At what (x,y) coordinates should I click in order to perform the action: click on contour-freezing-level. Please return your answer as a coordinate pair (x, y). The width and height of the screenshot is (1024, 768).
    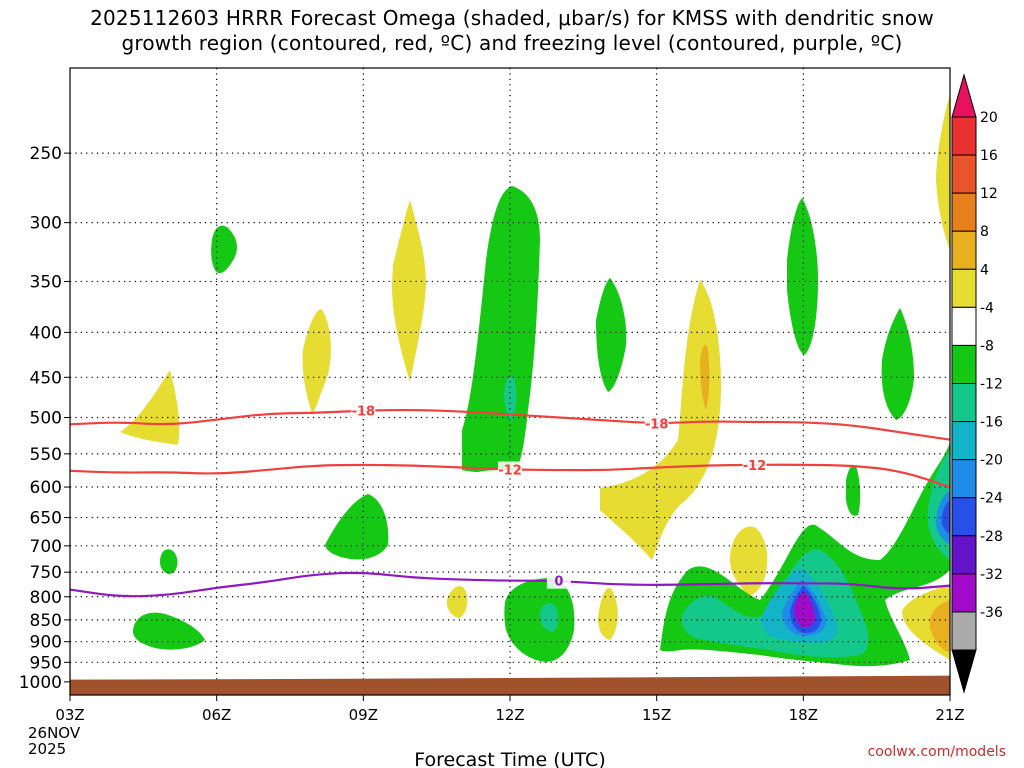
    Looking at the image, I should click on (510, 584).